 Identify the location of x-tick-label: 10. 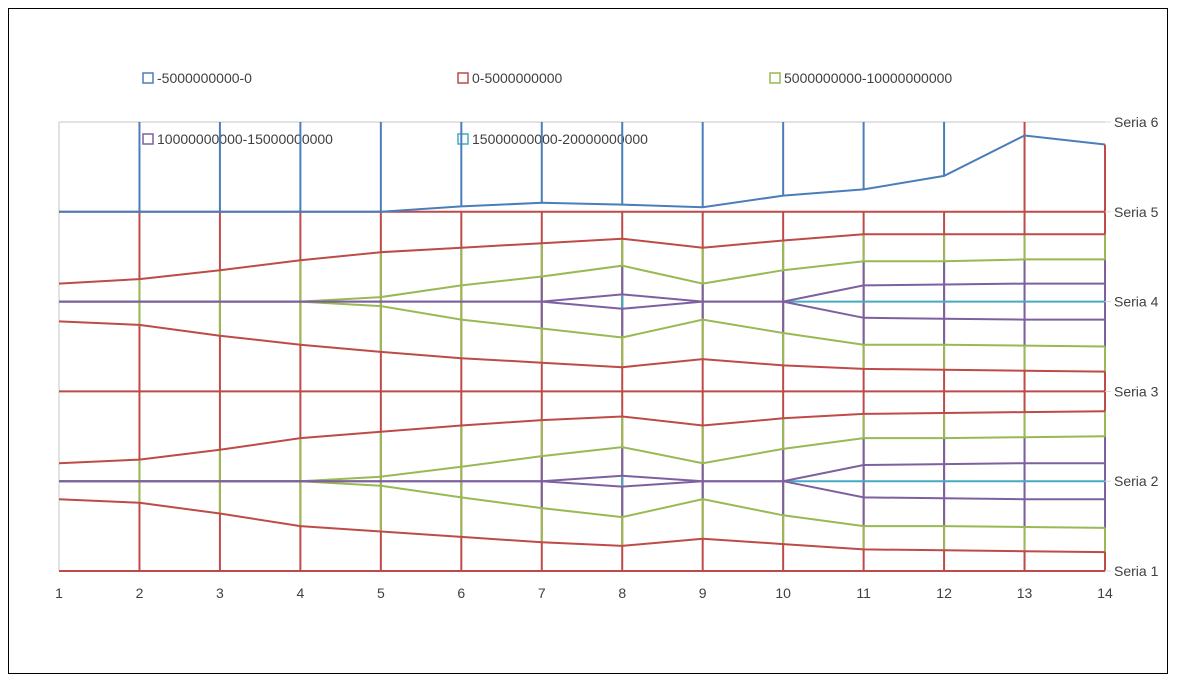
(783, 593).